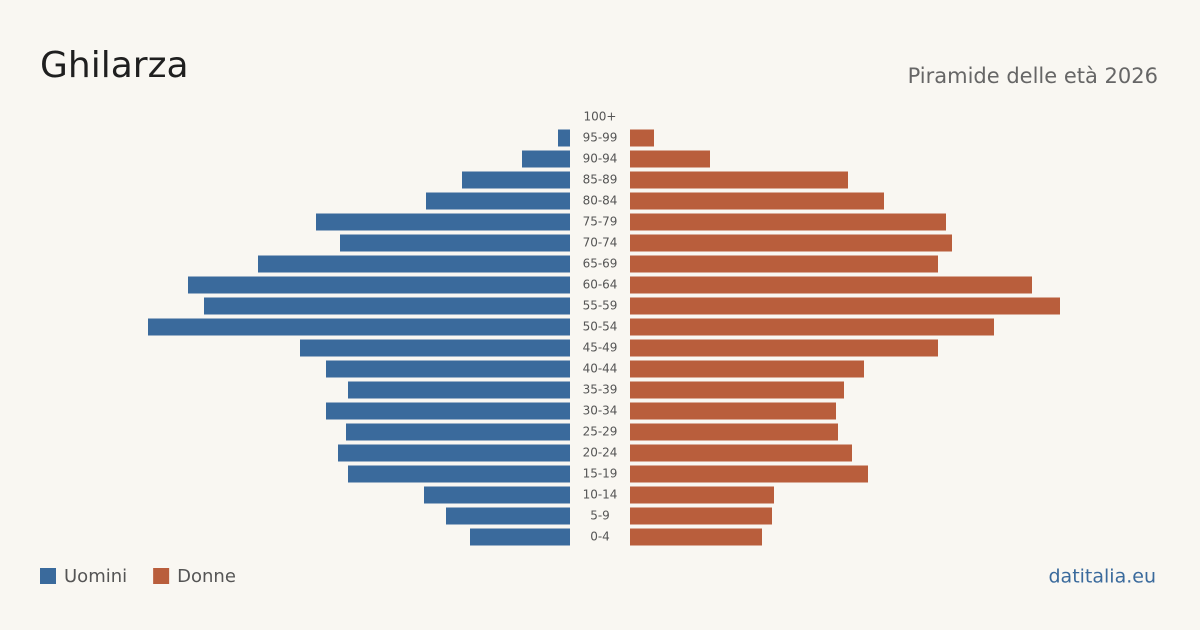 The width and height of the screenshot is (1200, 630). What do you see at coordinates (206, 576) in the screenshot?
I see `legend-label: Donne` at bounding box center [206, 576].